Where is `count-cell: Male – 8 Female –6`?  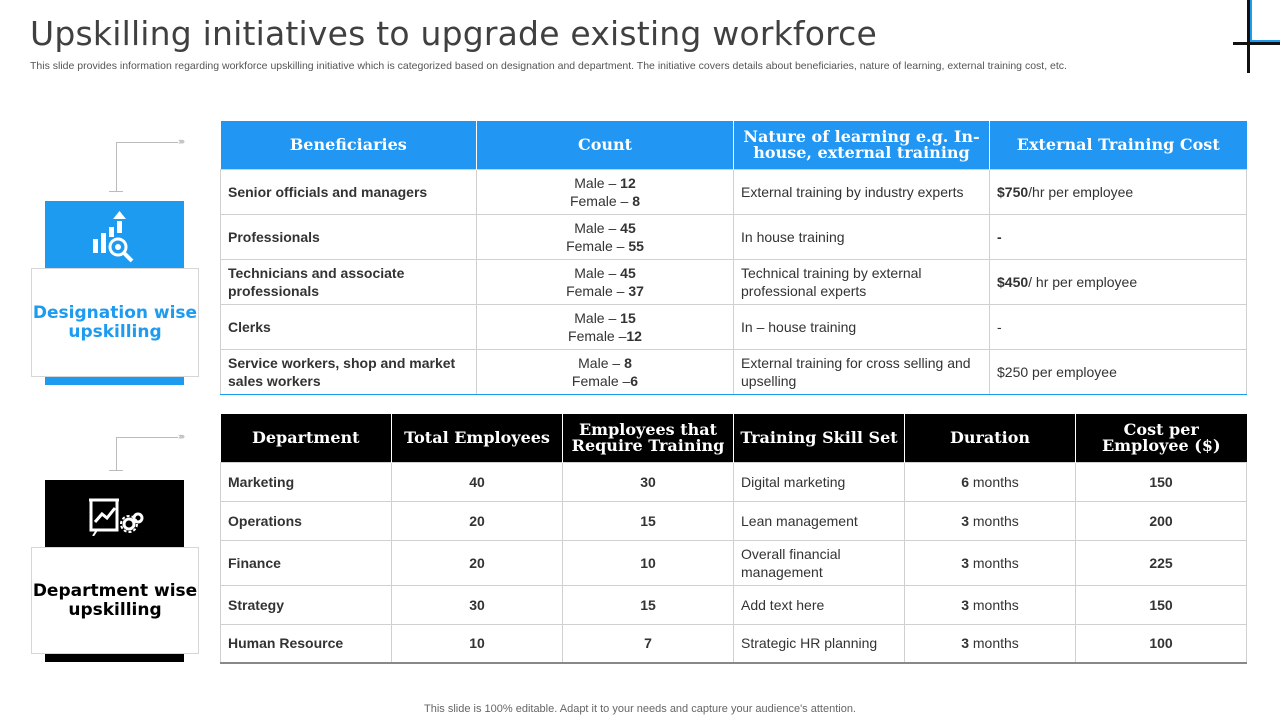 count-cell: Male – 8 Female –6 is located at coordinates (605, 371).